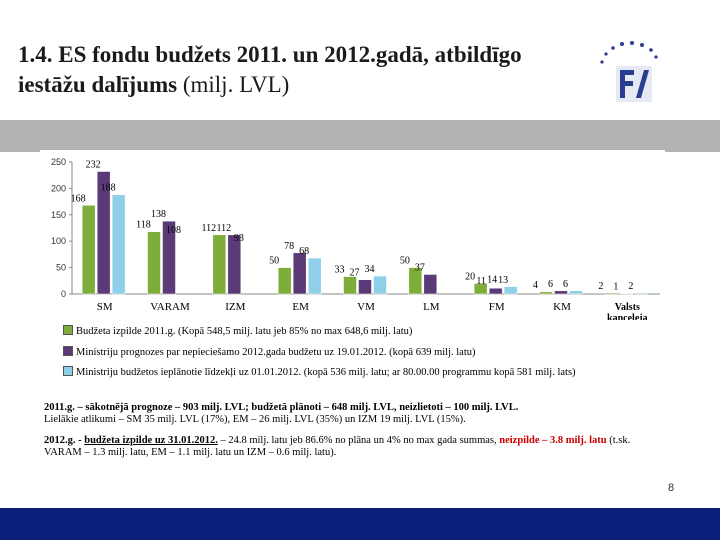 Image resolution: width=720 pixels, height=540 pixels. I want to click on bar-LM-s1, so click(430, 284).